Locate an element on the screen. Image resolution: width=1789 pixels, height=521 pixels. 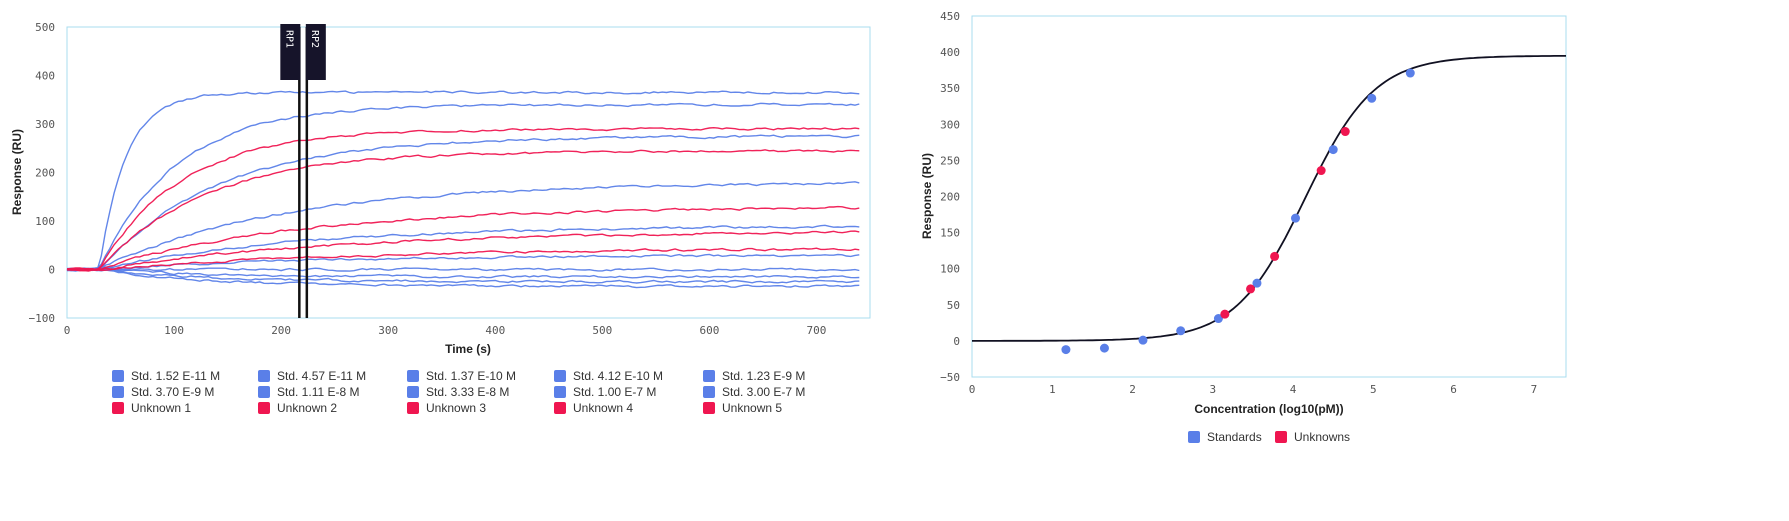
legend-label: Unknowns is located at coordinates (1322, 437).